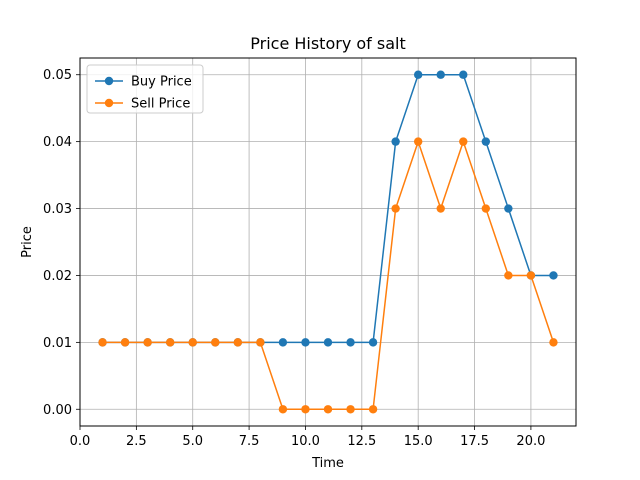 This screenshot has height=480, width=640. What do you see at coordinates (474, 441) in the screenshot?
I see `x-tick-label: 17.5` at bounding box center [474, 441].